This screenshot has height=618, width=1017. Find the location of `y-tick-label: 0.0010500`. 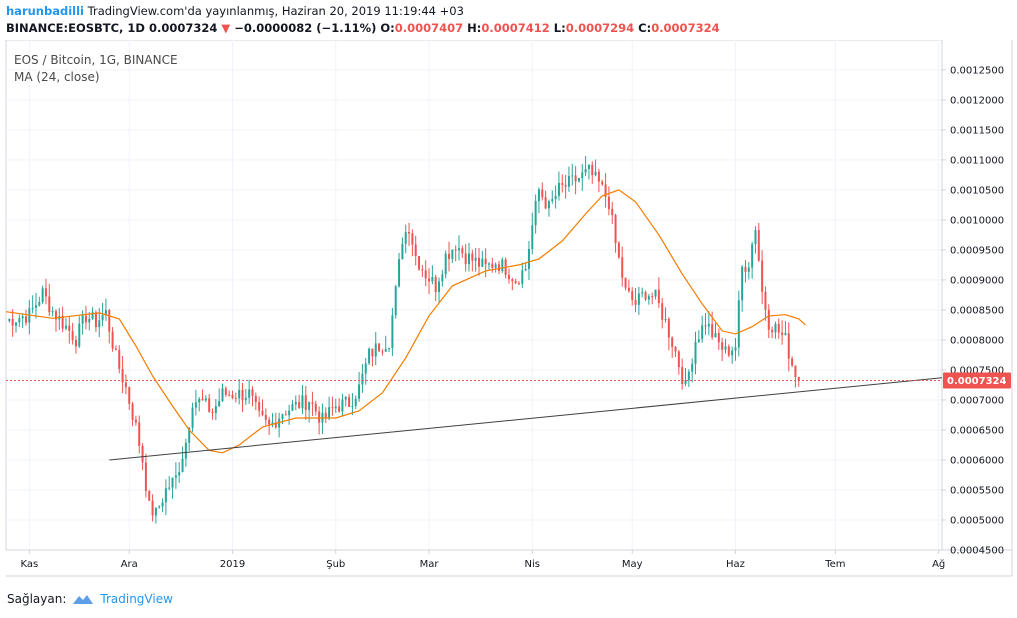

y-tick-label: 0.0010500 is located at coordinates (977, 190).